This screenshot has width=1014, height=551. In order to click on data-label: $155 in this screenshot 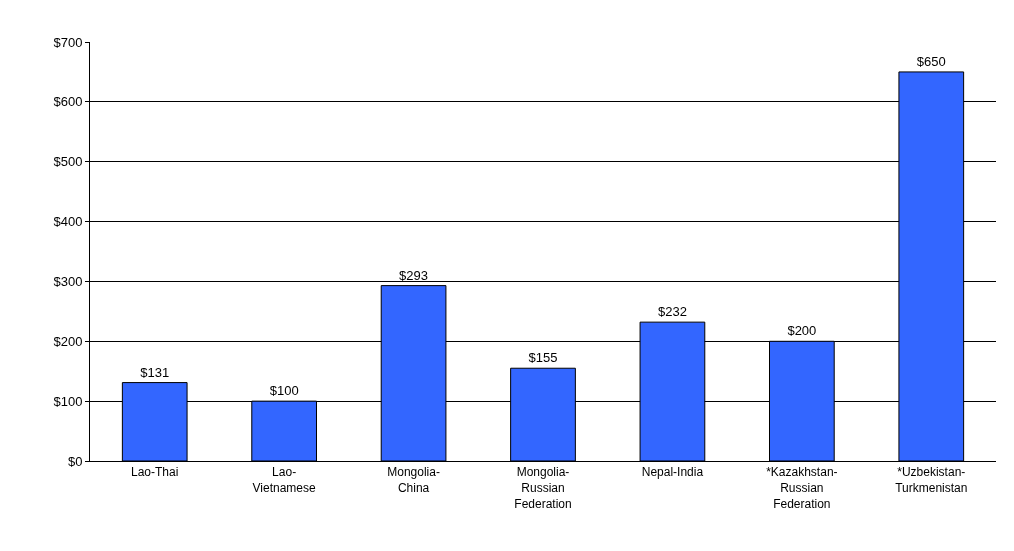, I will do `click(543, 358)`.